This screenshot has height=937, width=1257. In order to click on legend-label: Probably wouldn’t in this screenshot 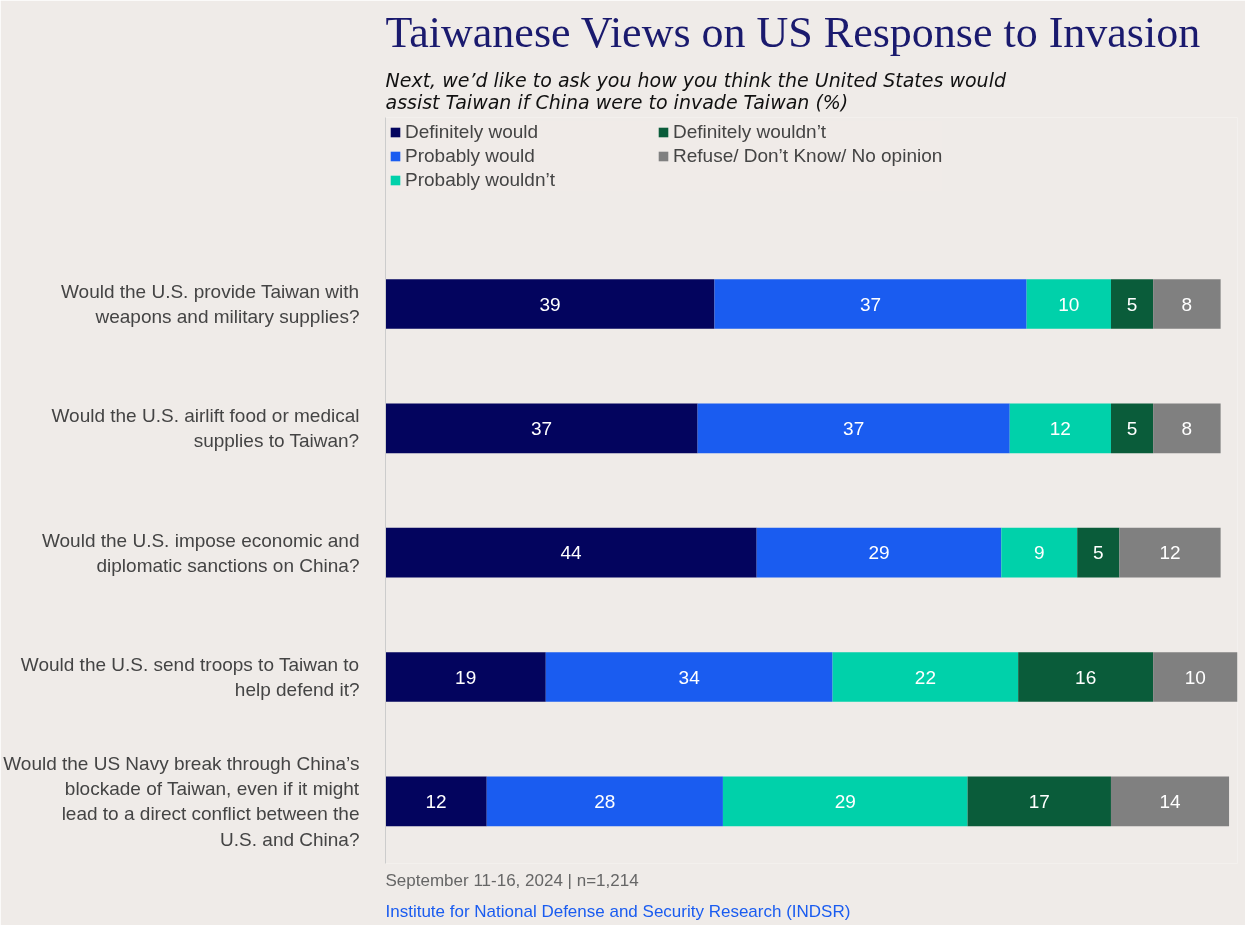, I will do `click(480, 180)`.